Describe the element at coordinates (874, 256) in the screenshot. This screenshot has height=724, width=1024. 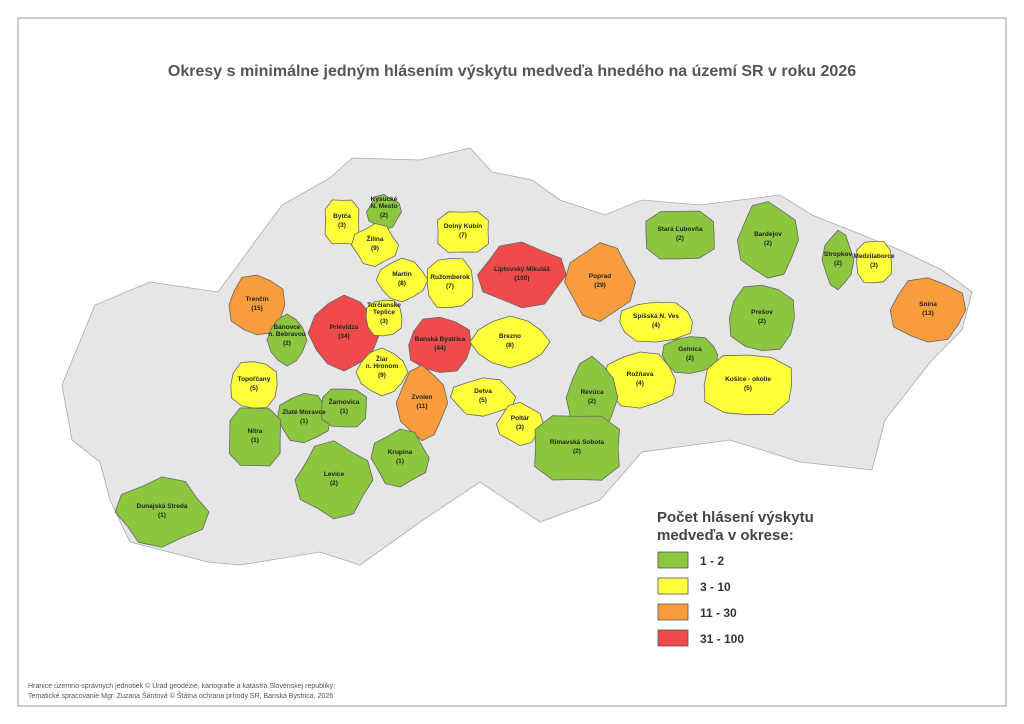
I see `district-name: Medzilaborce` at that location.